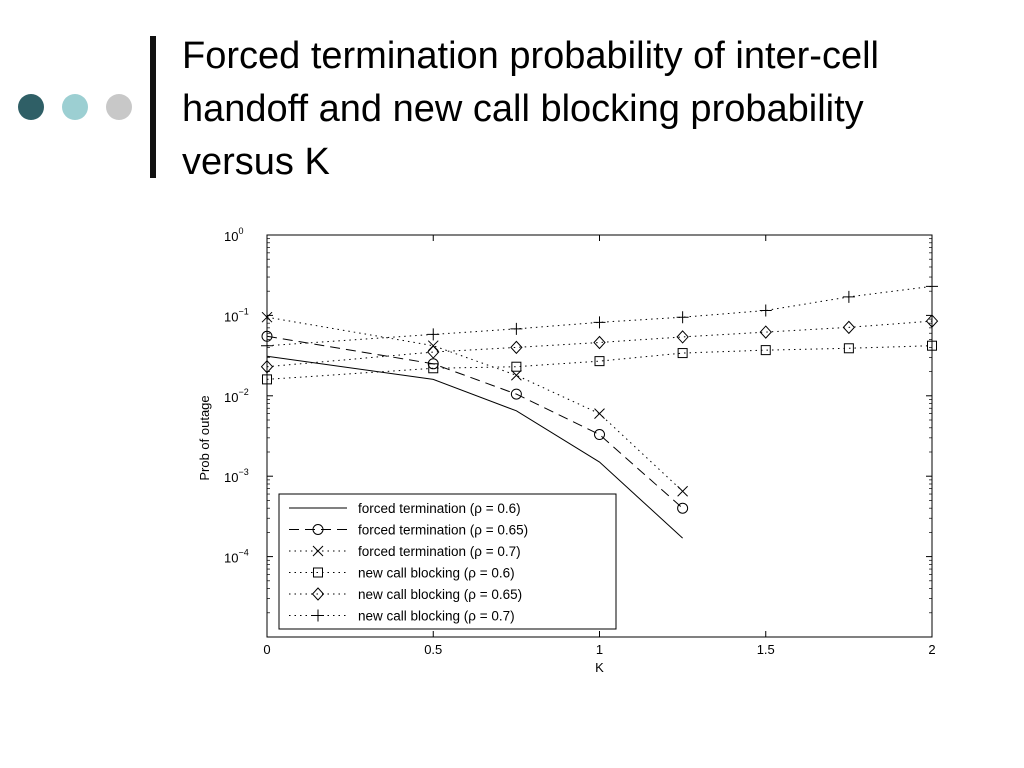  I want to click on x-tick-label: 1, so click(599, 649).